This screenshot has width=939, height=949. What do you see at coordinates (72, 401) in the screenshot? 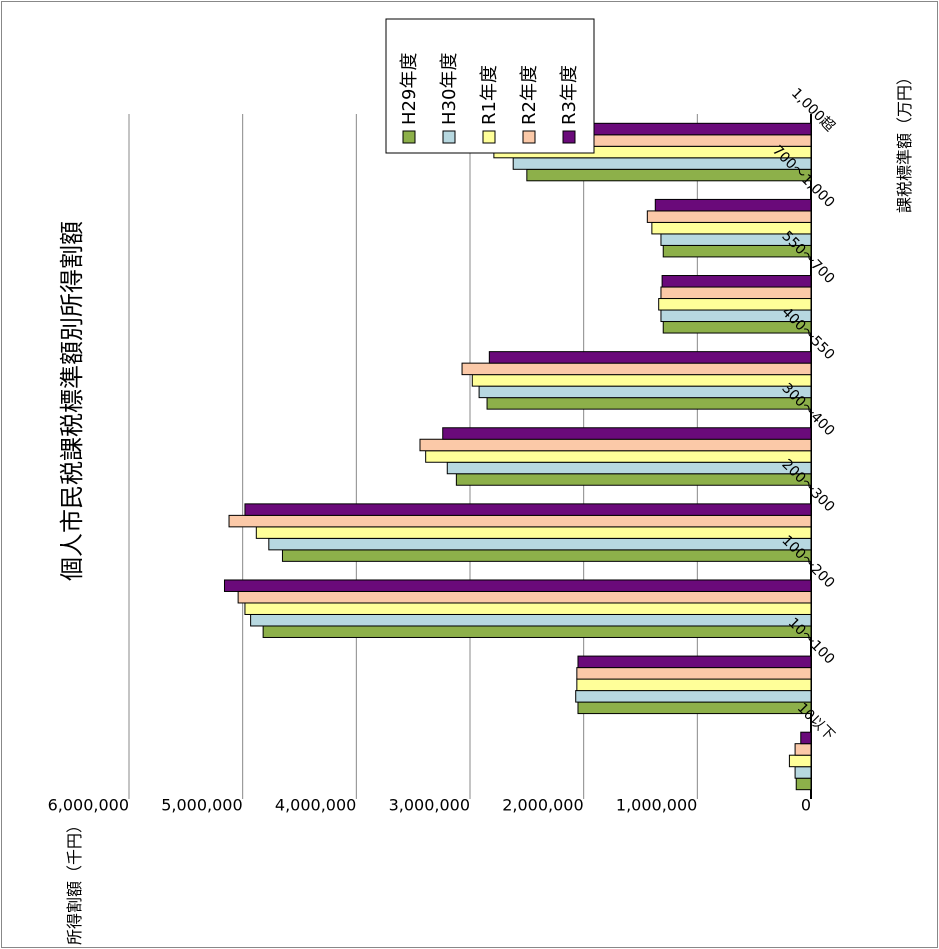
I see `chart-title: 個人市民税課税標準額別所得割額` at bounding box center [72, 401].